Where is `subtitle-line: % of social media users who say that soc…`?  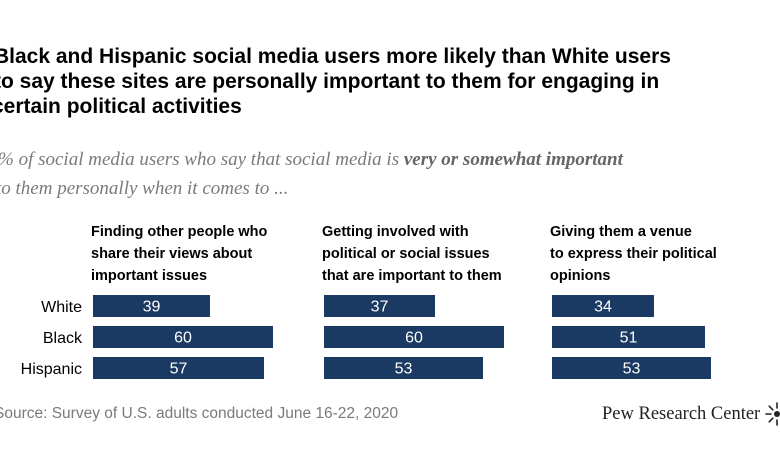 subtitle-line: % of social media users who say that soc… is located at coordinates (390, 159).